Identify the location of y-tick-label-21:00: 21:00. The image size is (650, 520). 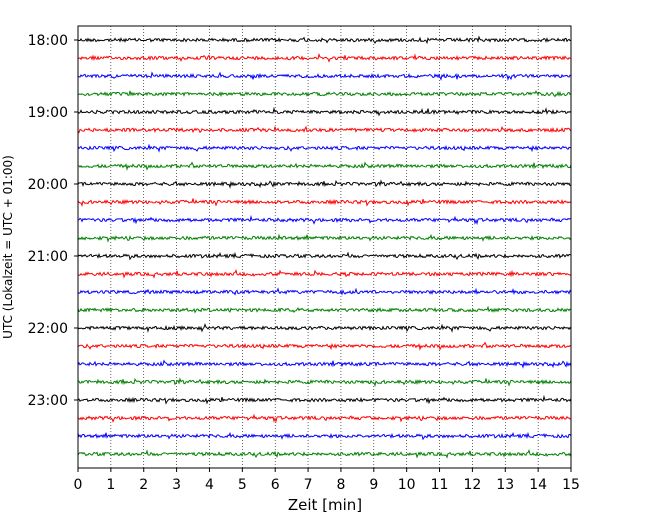
(48, 257).